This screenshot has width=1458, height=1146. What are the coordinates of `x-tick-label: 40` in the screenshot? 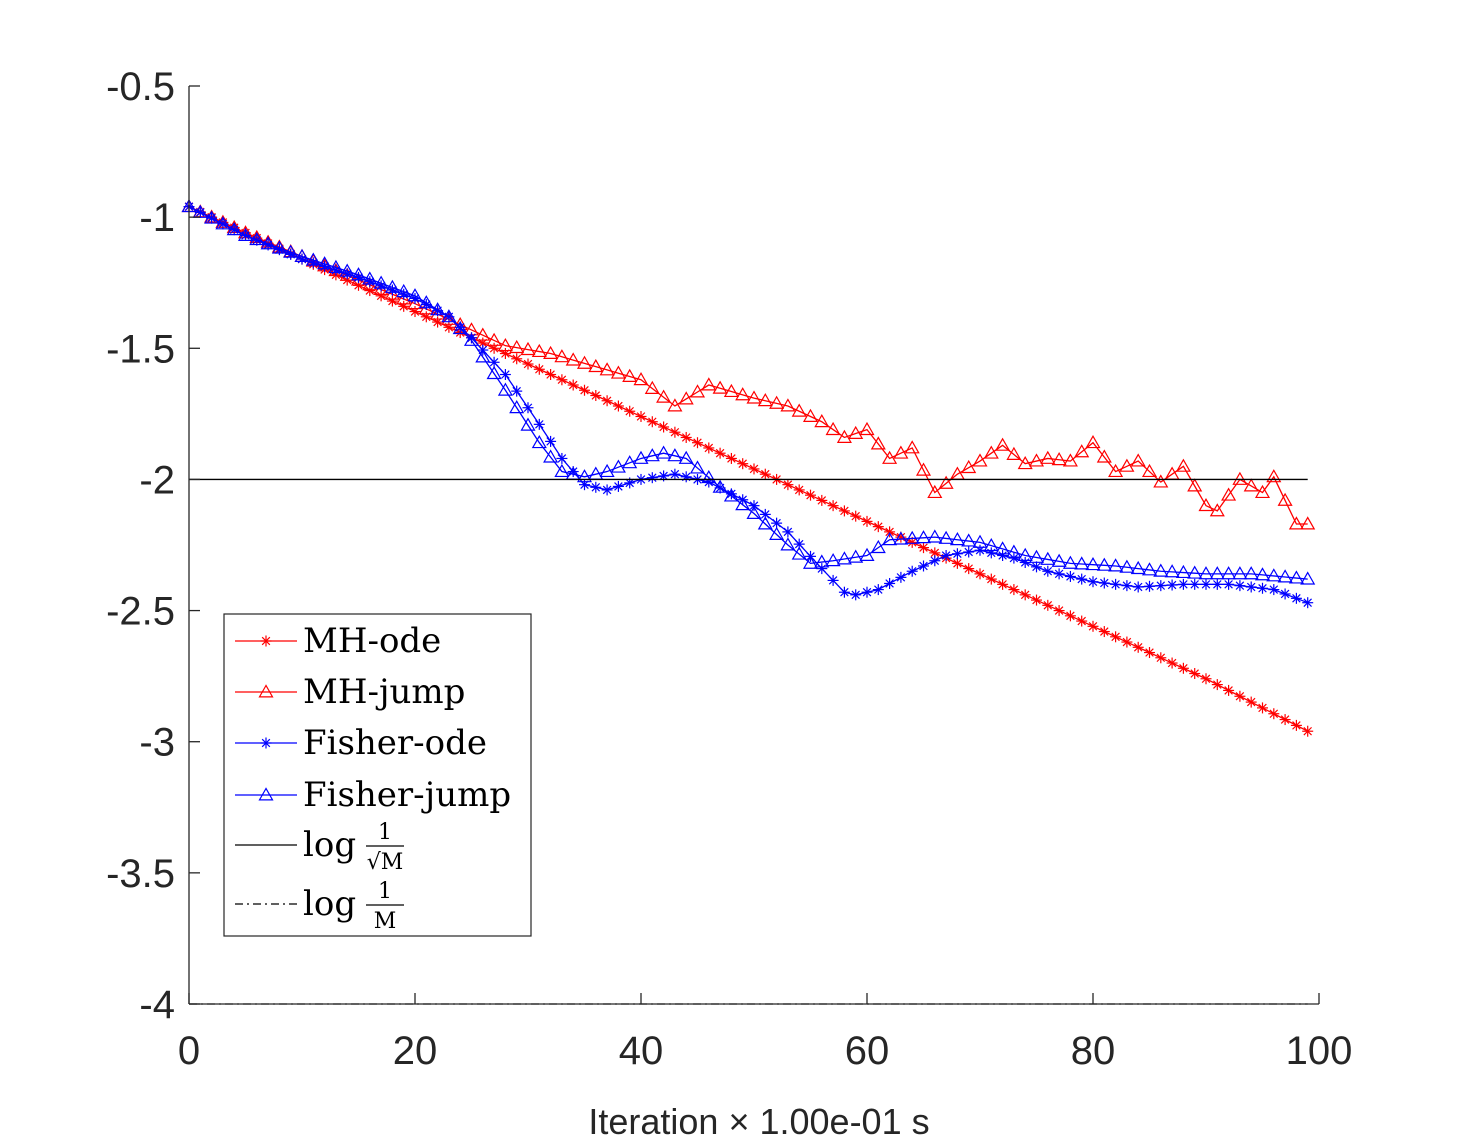 It's located at (641, 1051).